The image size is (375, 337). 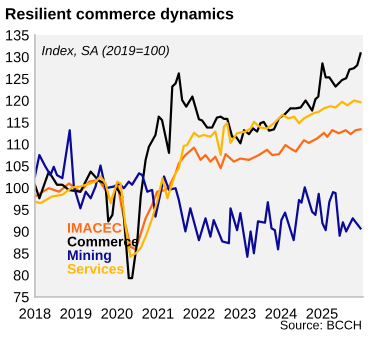 I want to click on y-tick-label: 100, so click(x=17, y=188).